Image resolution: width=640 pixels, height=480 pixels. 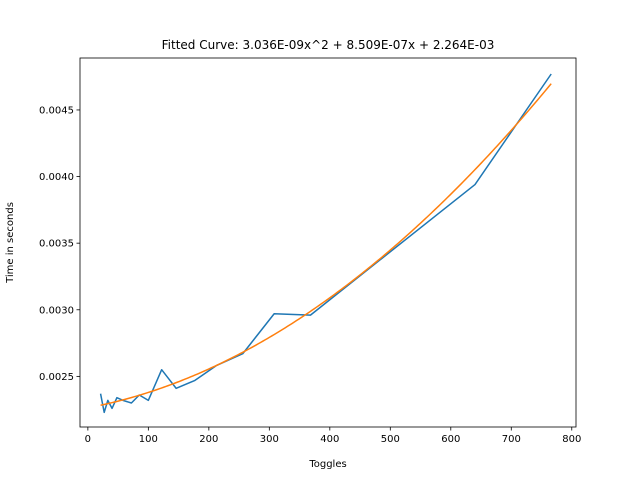 I want to click on y-tick-label: 0.0025, so click(x=56, y=377).